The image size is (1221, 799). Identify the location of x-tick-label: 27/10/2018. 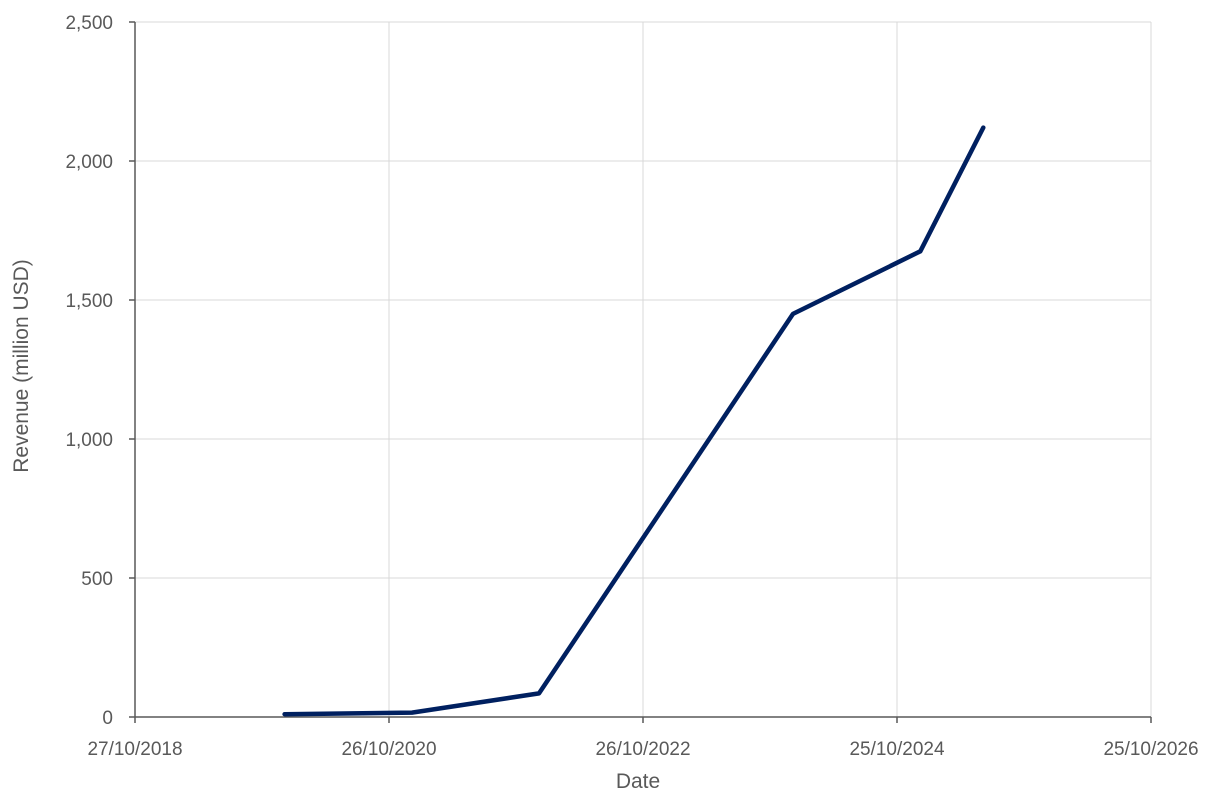
(134, 749).